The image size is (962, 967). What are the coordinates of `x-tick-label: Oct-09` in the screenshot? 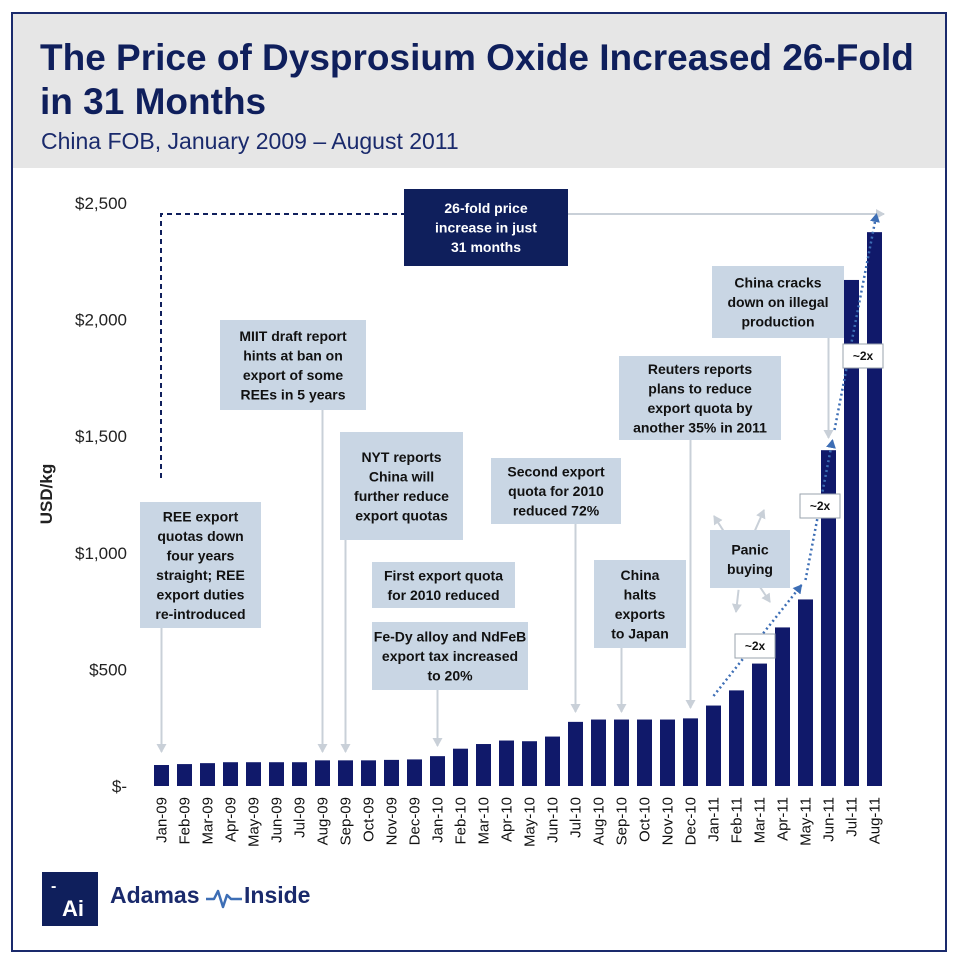 It's located at (369, 819).